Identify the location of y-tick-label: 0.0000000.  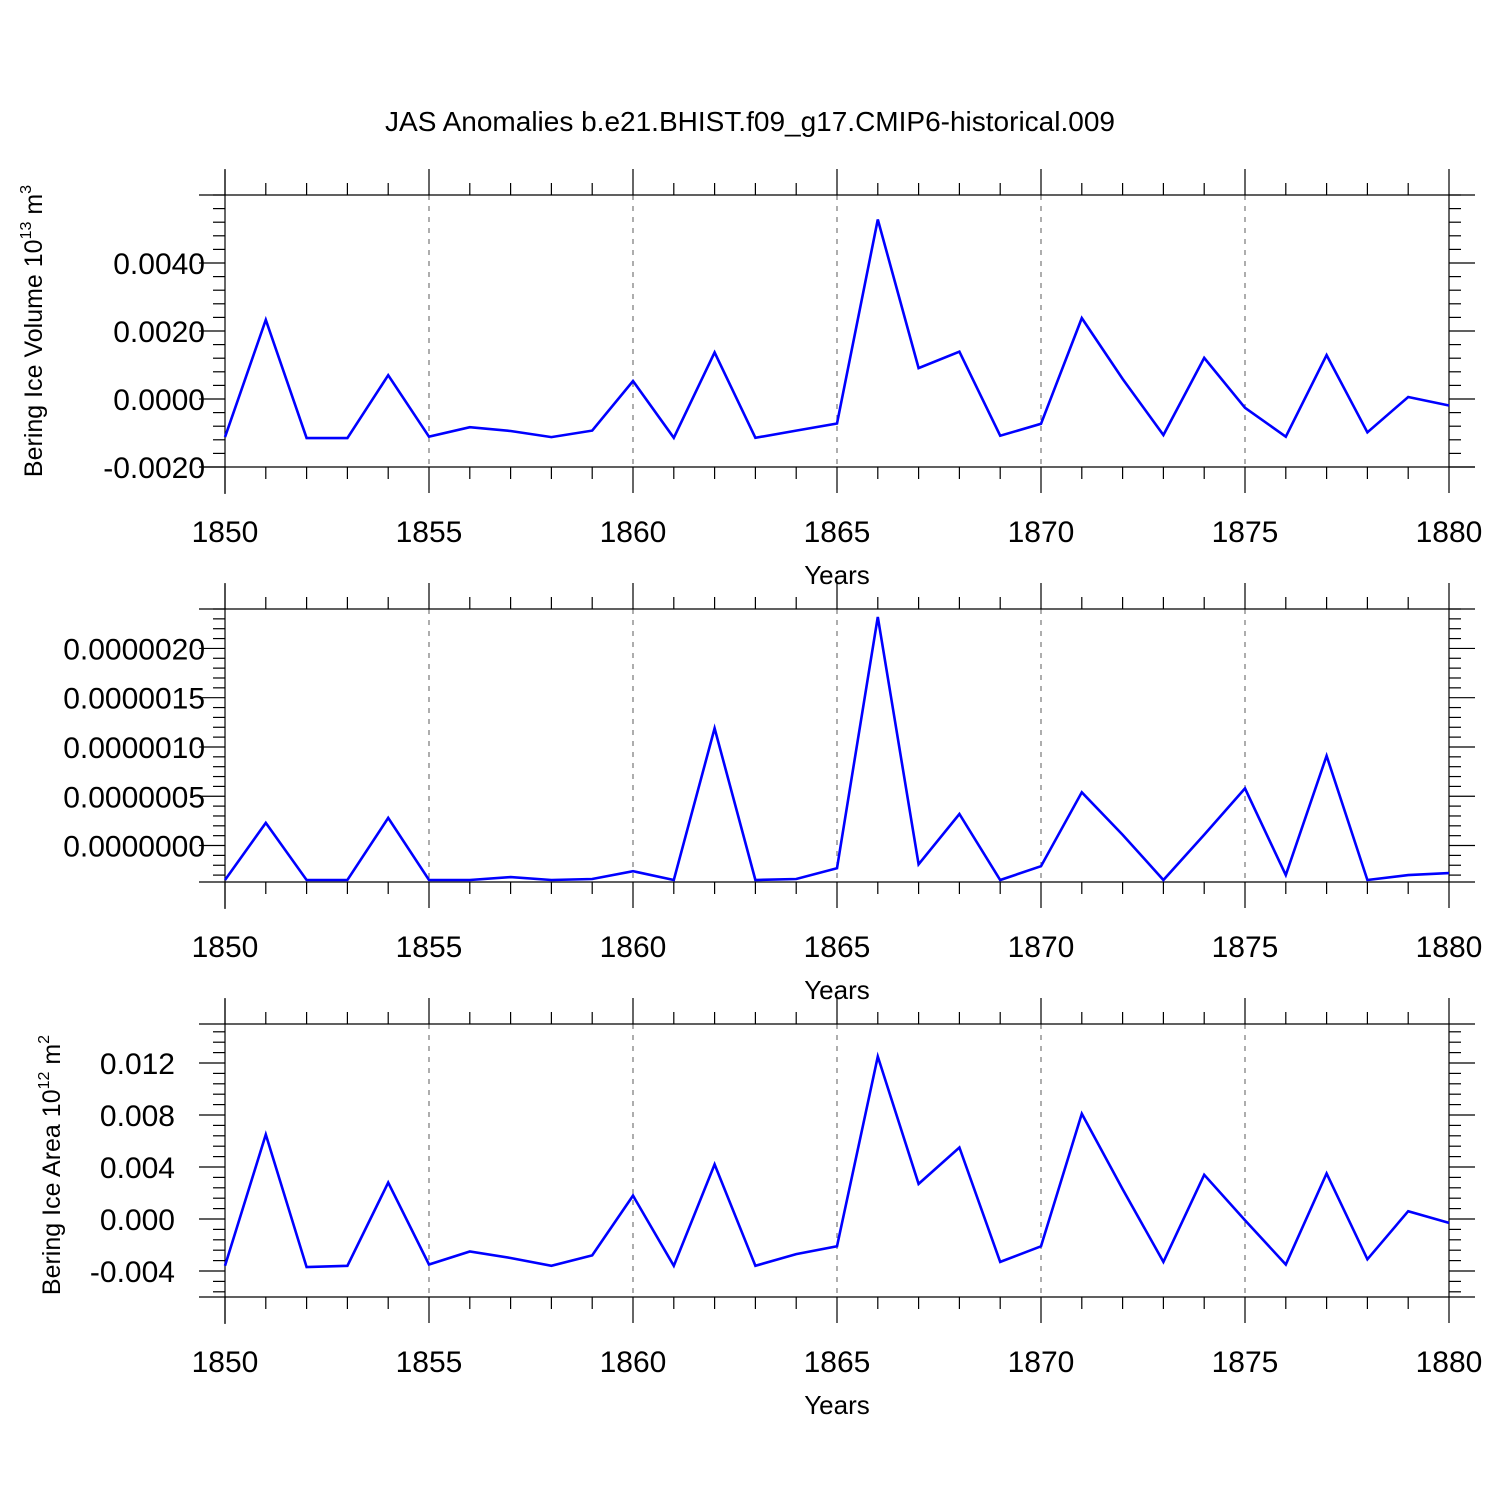
(134, 847).